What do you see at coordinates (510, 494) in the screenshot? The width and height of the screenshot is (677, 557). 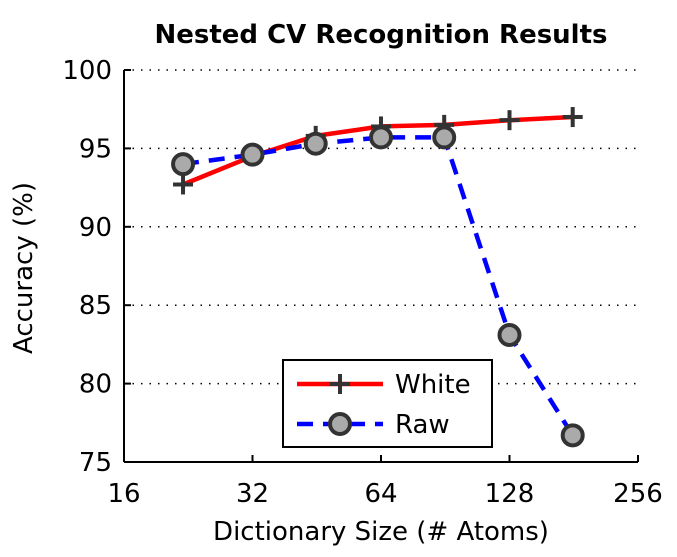 I see `x-tick-label-128: 128` at bounding box center [510, 494].